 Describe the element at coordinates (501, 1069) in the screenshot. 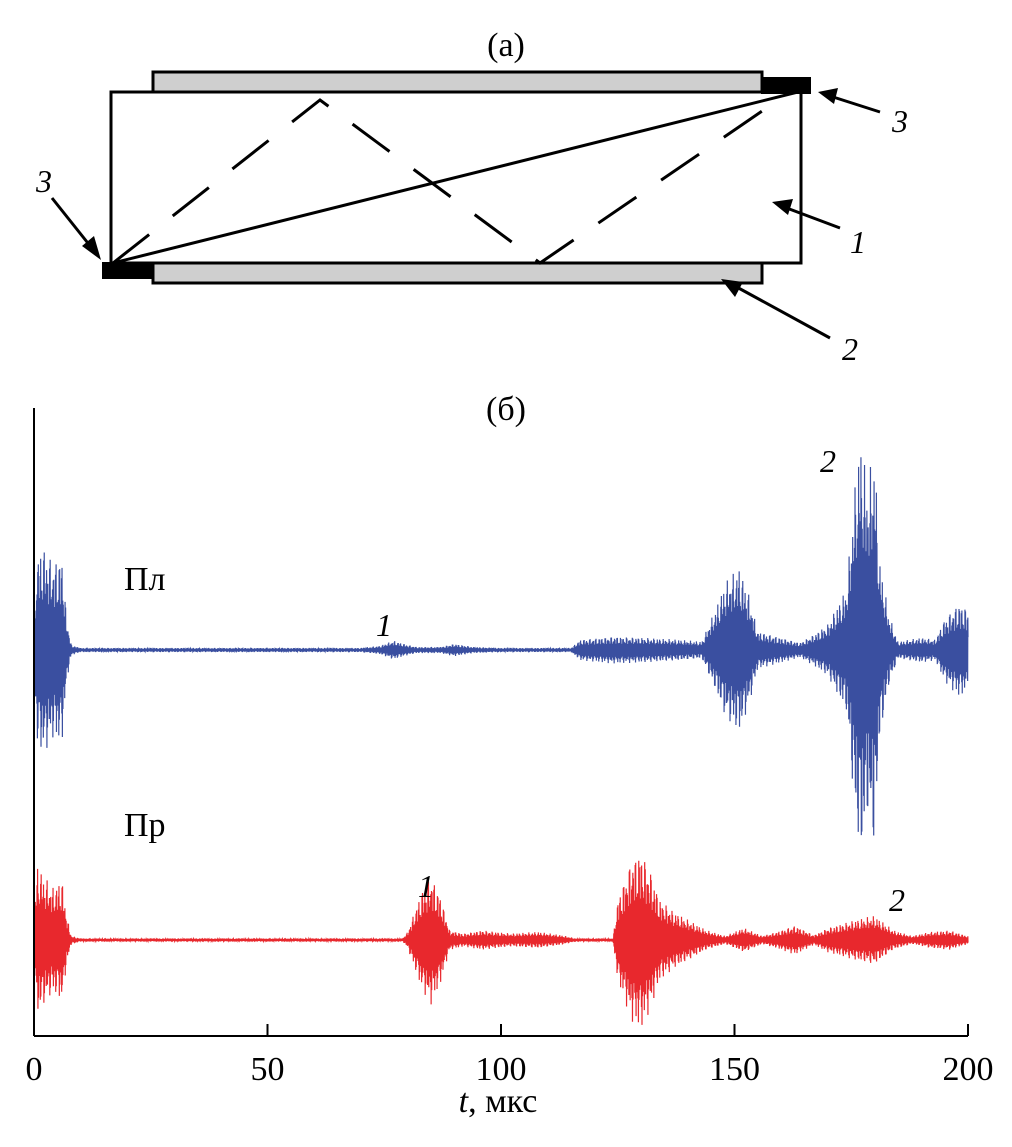

I see `x-tick-label: 100` at that location.